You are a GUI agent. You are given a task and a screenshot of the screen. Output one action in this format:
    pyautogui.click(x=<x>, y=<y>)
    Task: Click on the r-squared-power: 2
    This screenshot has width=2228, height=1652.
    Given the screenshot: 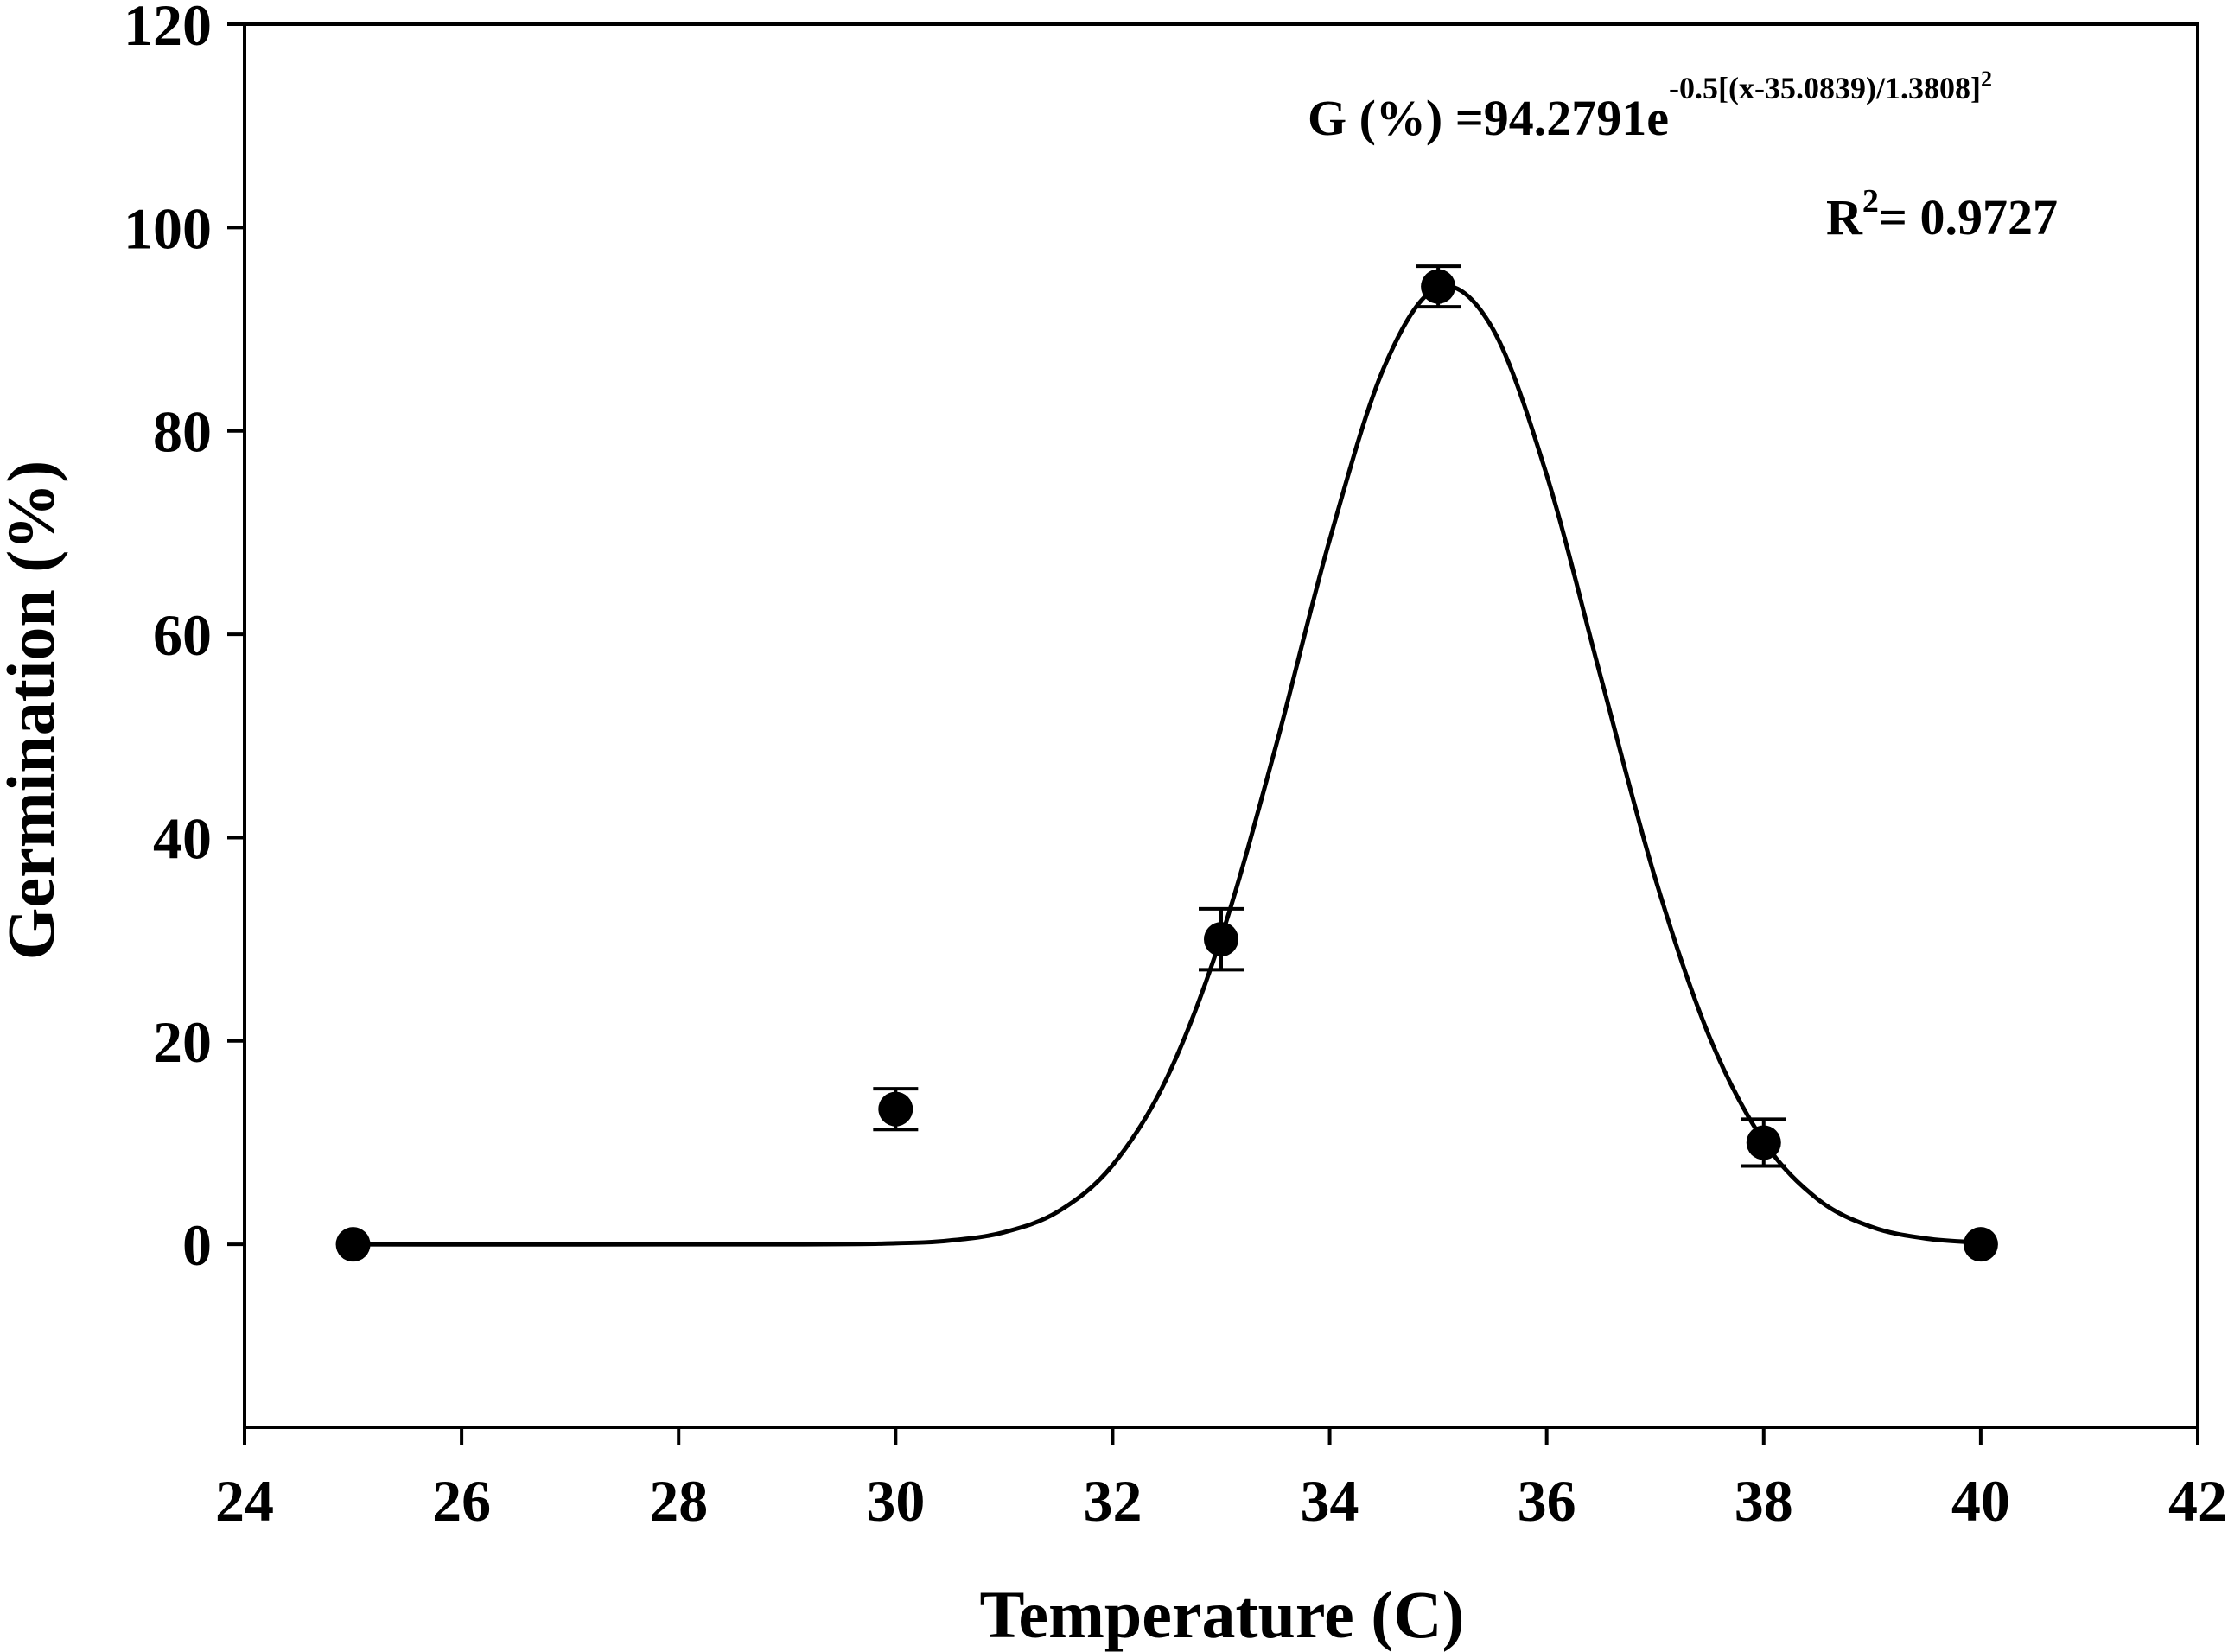 What is the action you would take?
    pyautogui.click(x=1870, y=201)
    